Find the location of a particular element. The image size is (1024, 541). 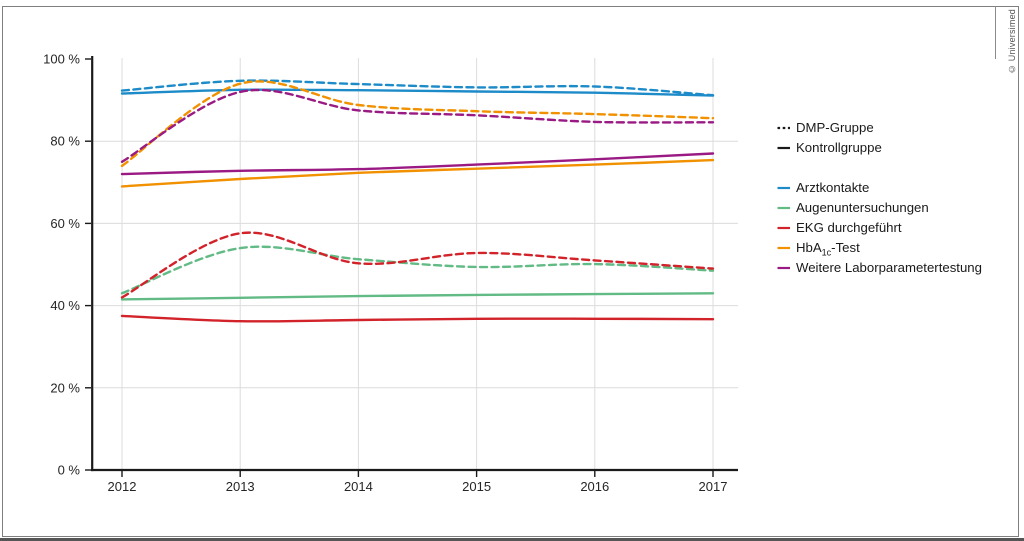

series-line-dmp-HbA1c-Test is located at coordinates (417, 124).